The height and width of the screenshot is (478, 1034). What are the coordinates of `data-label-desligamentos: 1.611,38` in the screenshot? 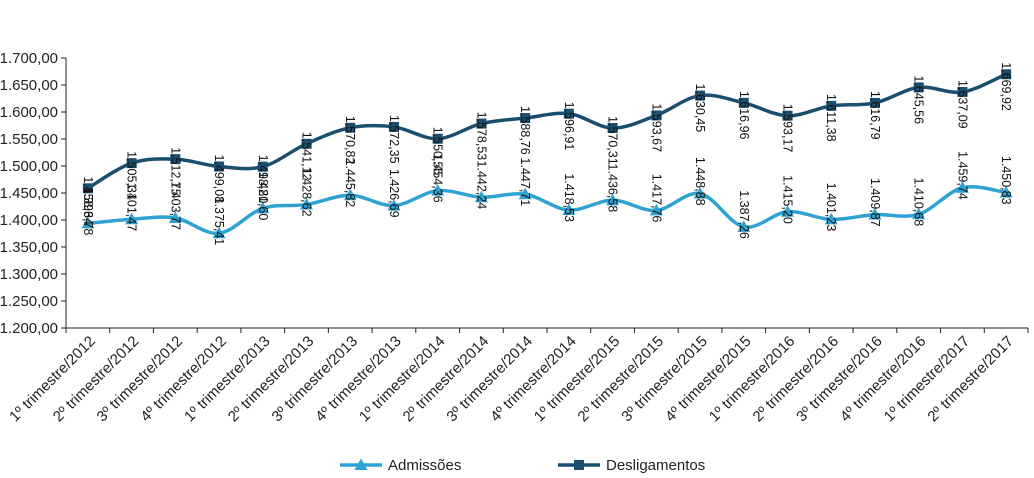 It's located at (831, 118).